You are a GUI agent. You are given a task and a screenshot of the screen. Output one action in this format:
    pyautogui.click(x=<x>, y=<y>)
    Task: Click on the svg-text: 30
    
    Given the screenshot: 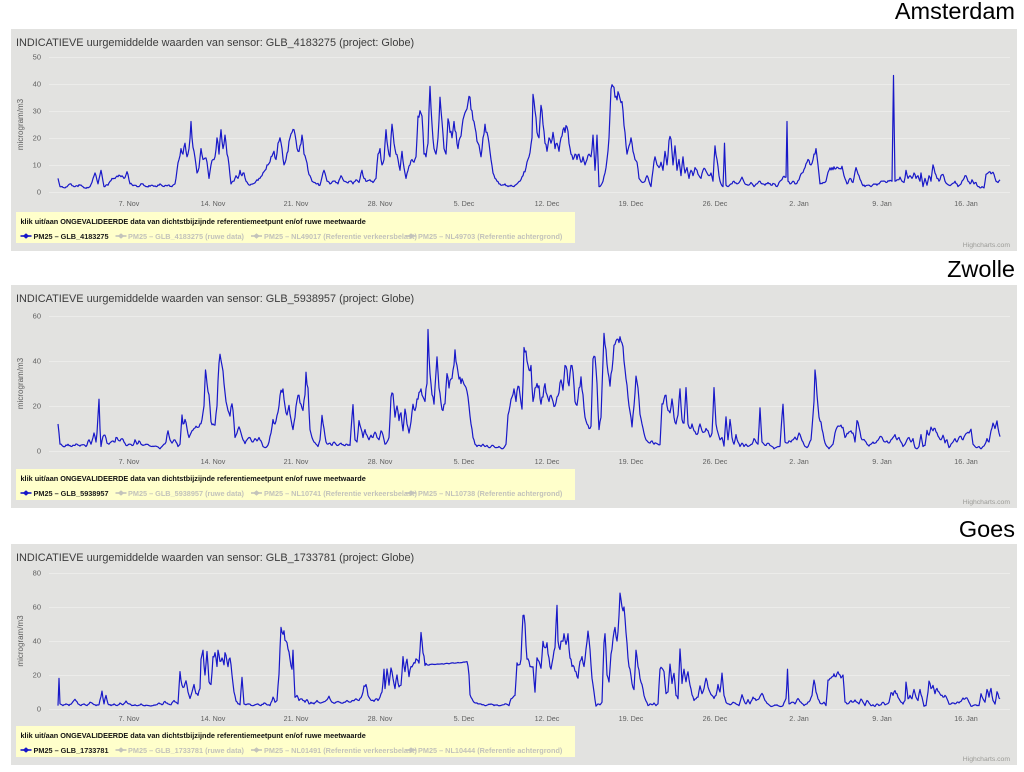 What is the action you would take?
    pyautogui.click(x=37, y=111)
    